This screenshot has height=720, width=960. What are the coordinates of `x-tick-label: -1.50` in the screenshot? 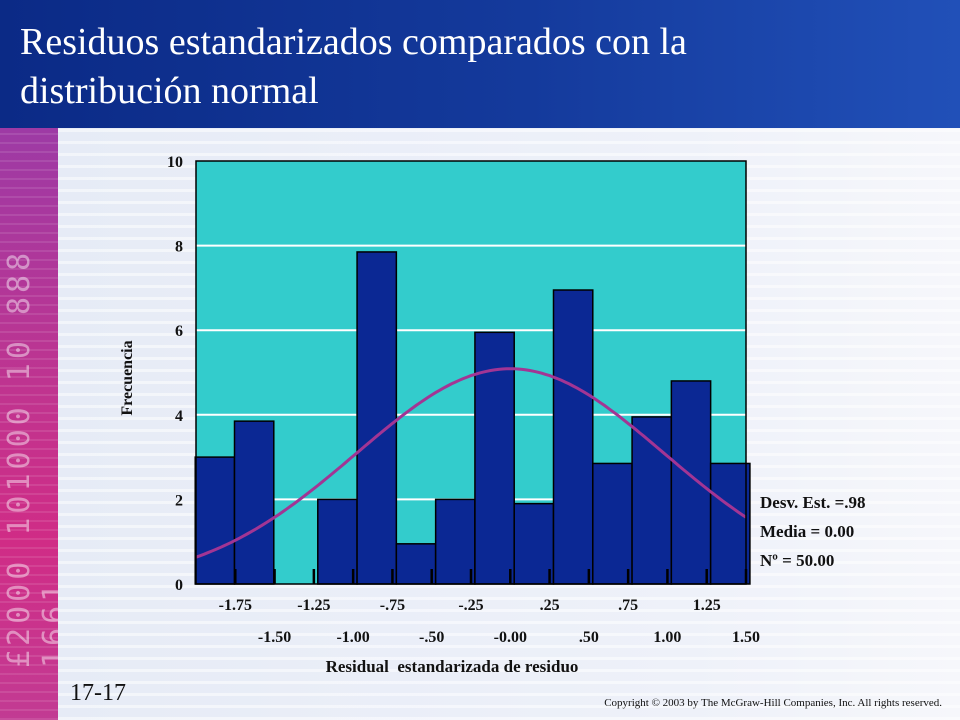 It's located at (274, 637).